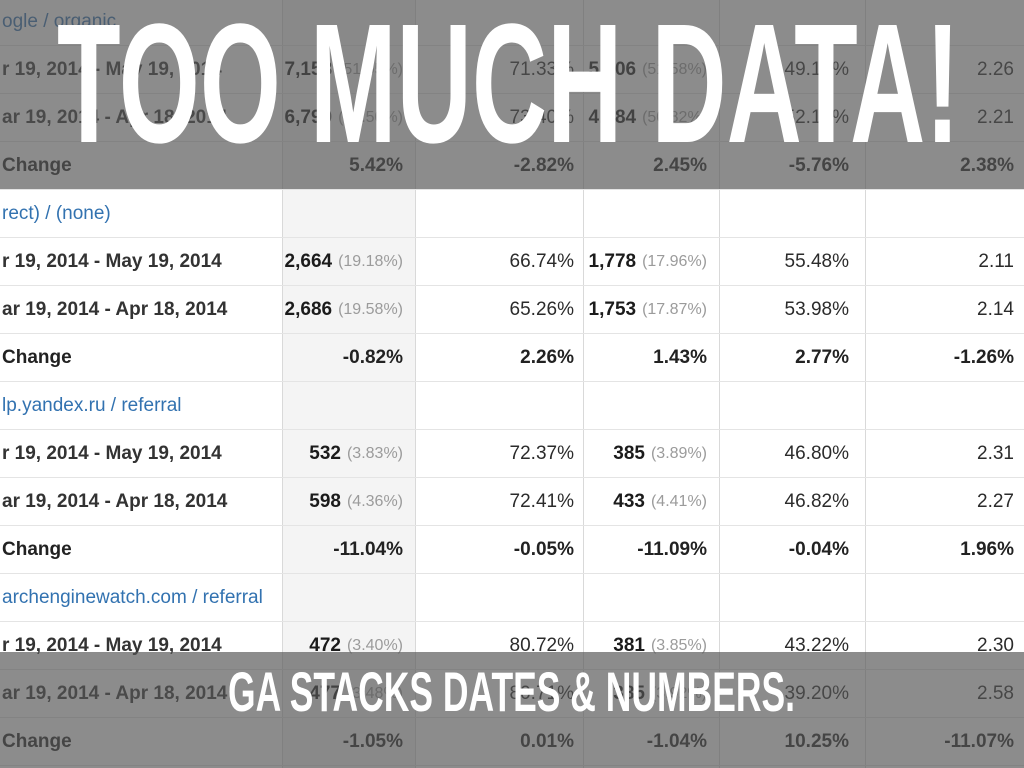  I want to click on value-cell: 2.30, so click(995, 645).